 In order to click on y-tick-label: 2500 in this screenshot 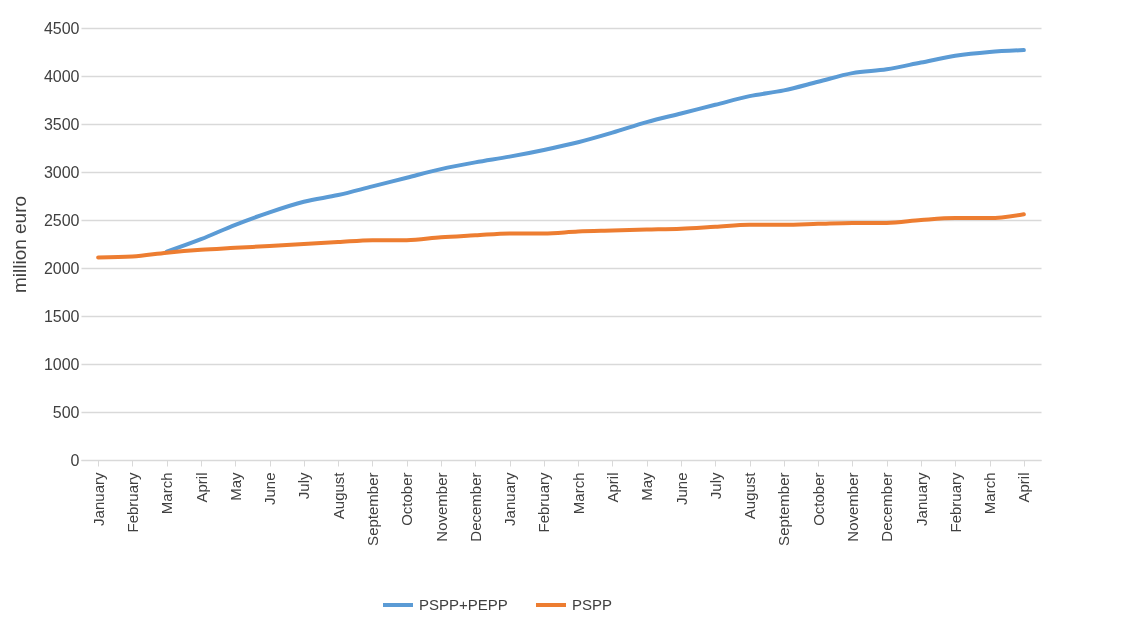, I will do `click(61, 220)`.